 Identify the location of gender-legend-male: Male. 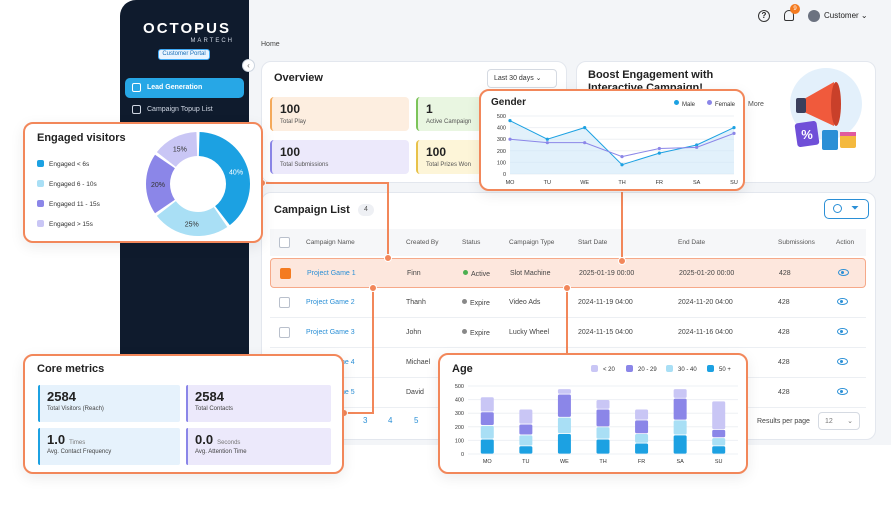
(684, 104).